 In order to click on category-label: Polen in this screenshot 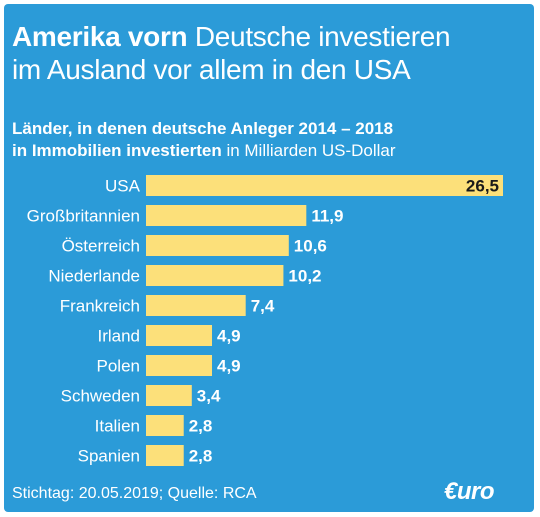, I will do `click(118, 366)`.